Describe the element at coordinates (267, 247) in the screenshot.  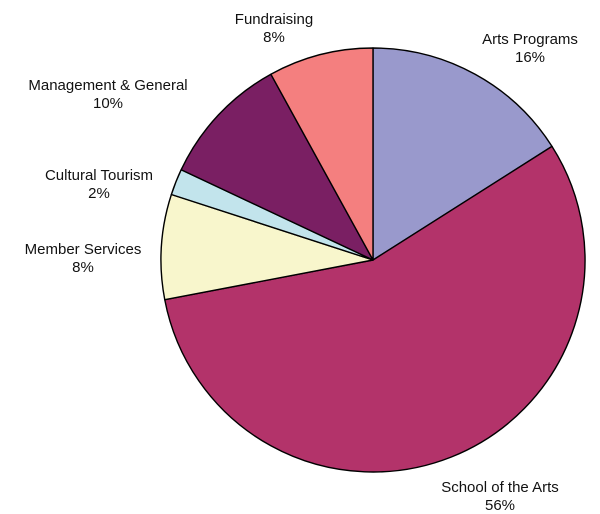
I see `pie-slice-member-services` at that location.